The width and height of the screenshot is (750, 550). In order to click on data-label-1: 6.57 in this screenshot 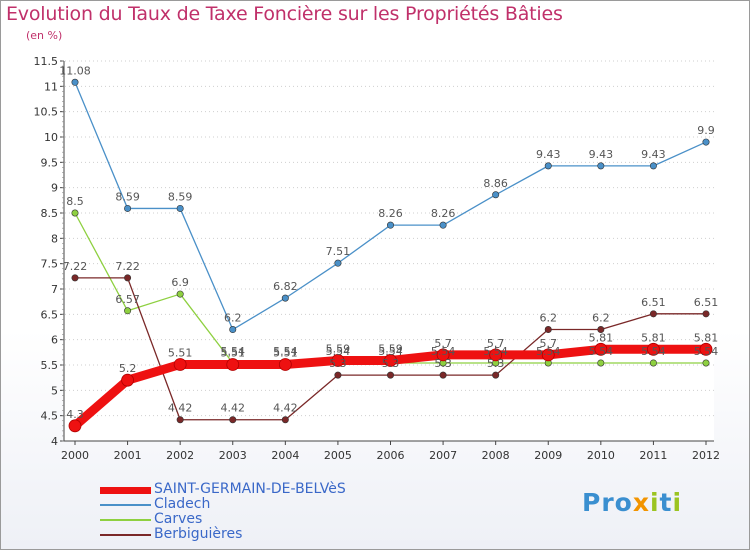, I will do `click(127, 299)`.